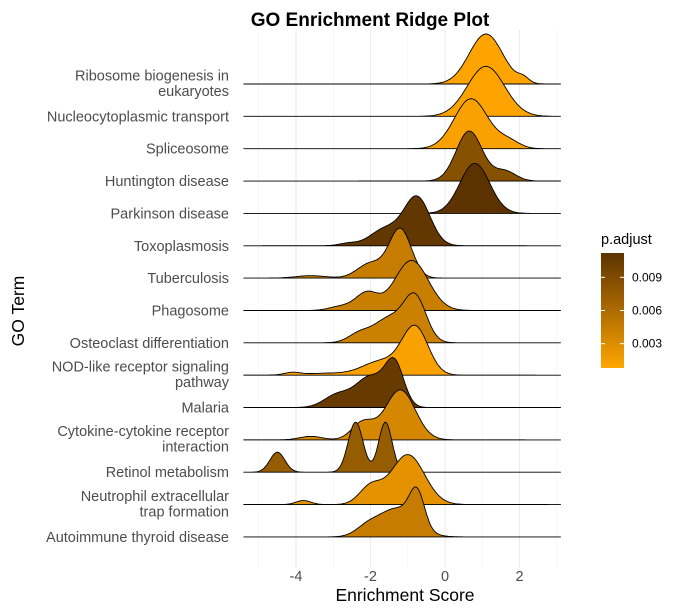 This screenshot has height=615, width=688. I want to click on y-tick-label: Neutrophil extracellular trap formation, so click(155, 505).